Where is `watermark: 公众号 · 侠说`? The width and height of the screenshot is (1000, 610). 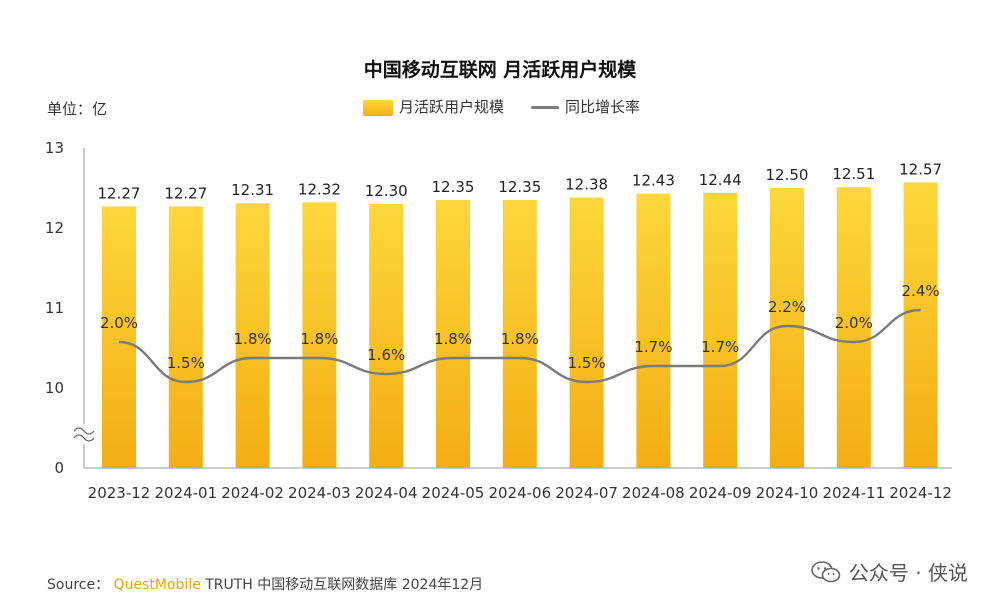
watermark: 公众号 · 侠说 is located at coordinates (889, 571).